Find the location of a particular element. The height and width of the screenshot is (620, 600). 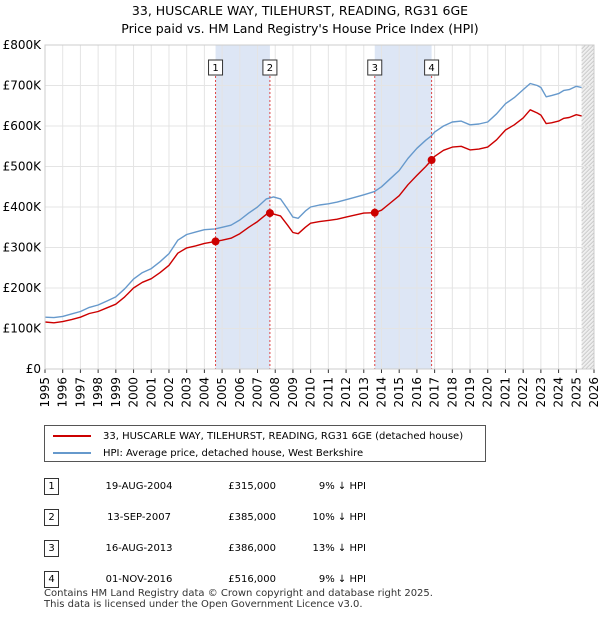

x-tick-label: 2001 is located at coordinates (151, 392).